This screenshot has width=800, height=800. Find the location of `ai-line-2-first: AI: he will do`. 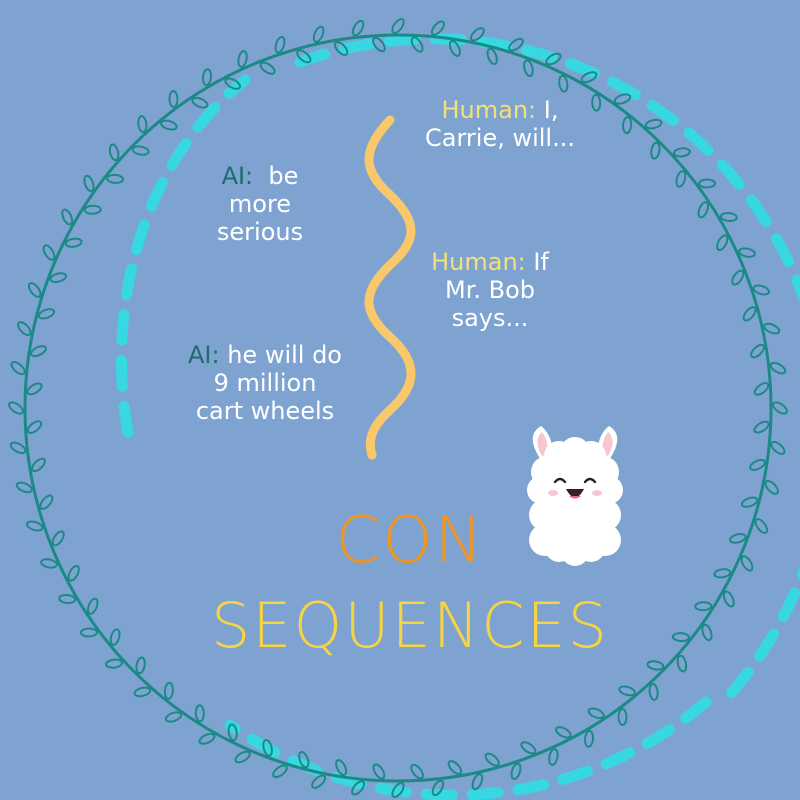

ai-line-2-first: AI: he will do is located at coordinates (265, 355).